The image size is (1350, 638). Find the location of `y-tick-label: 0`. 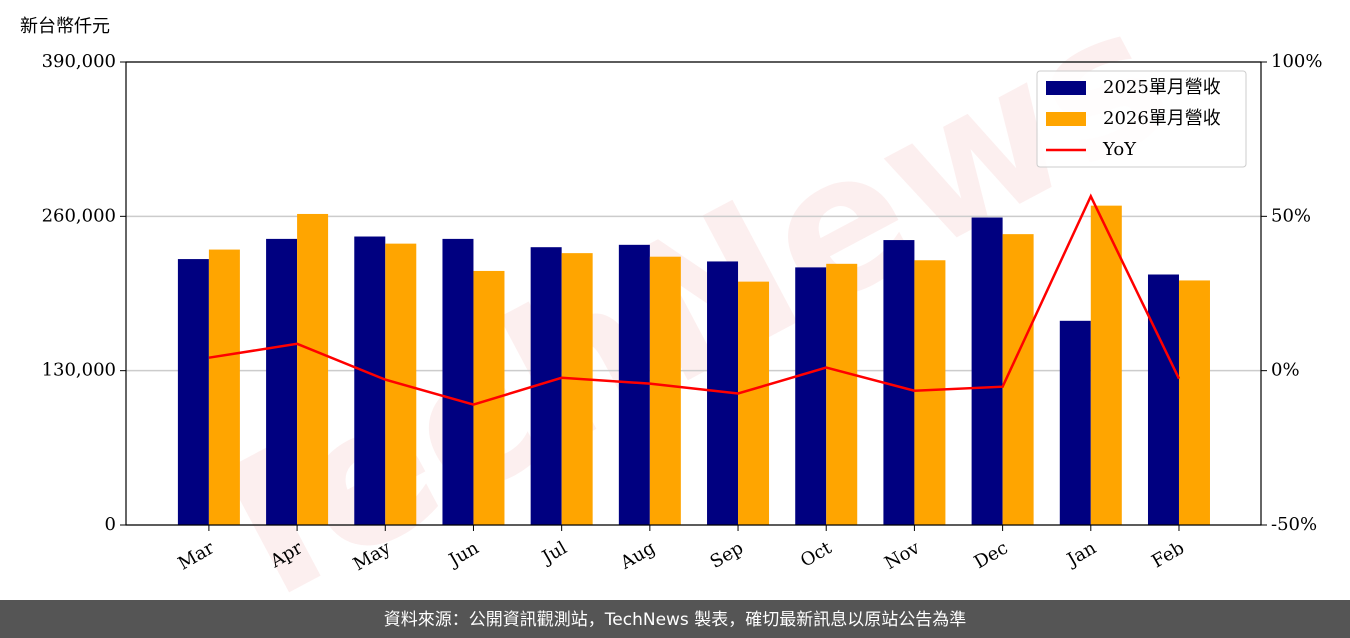

y-tick-label: 0 is located at coordinates (110, 524).